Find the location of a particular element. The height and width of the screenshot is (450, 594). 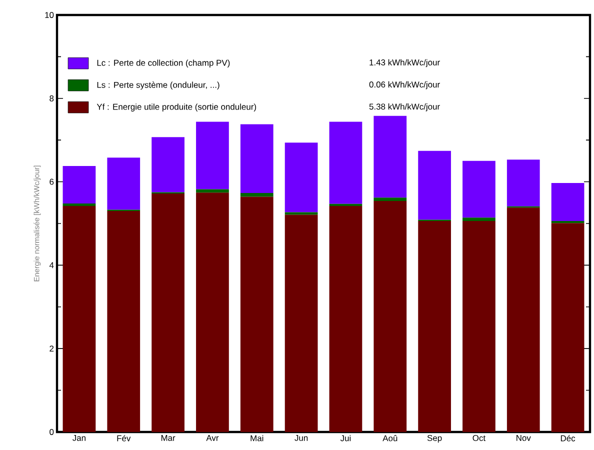

y-tick-label: 6 is located at coordinates (52, 181).